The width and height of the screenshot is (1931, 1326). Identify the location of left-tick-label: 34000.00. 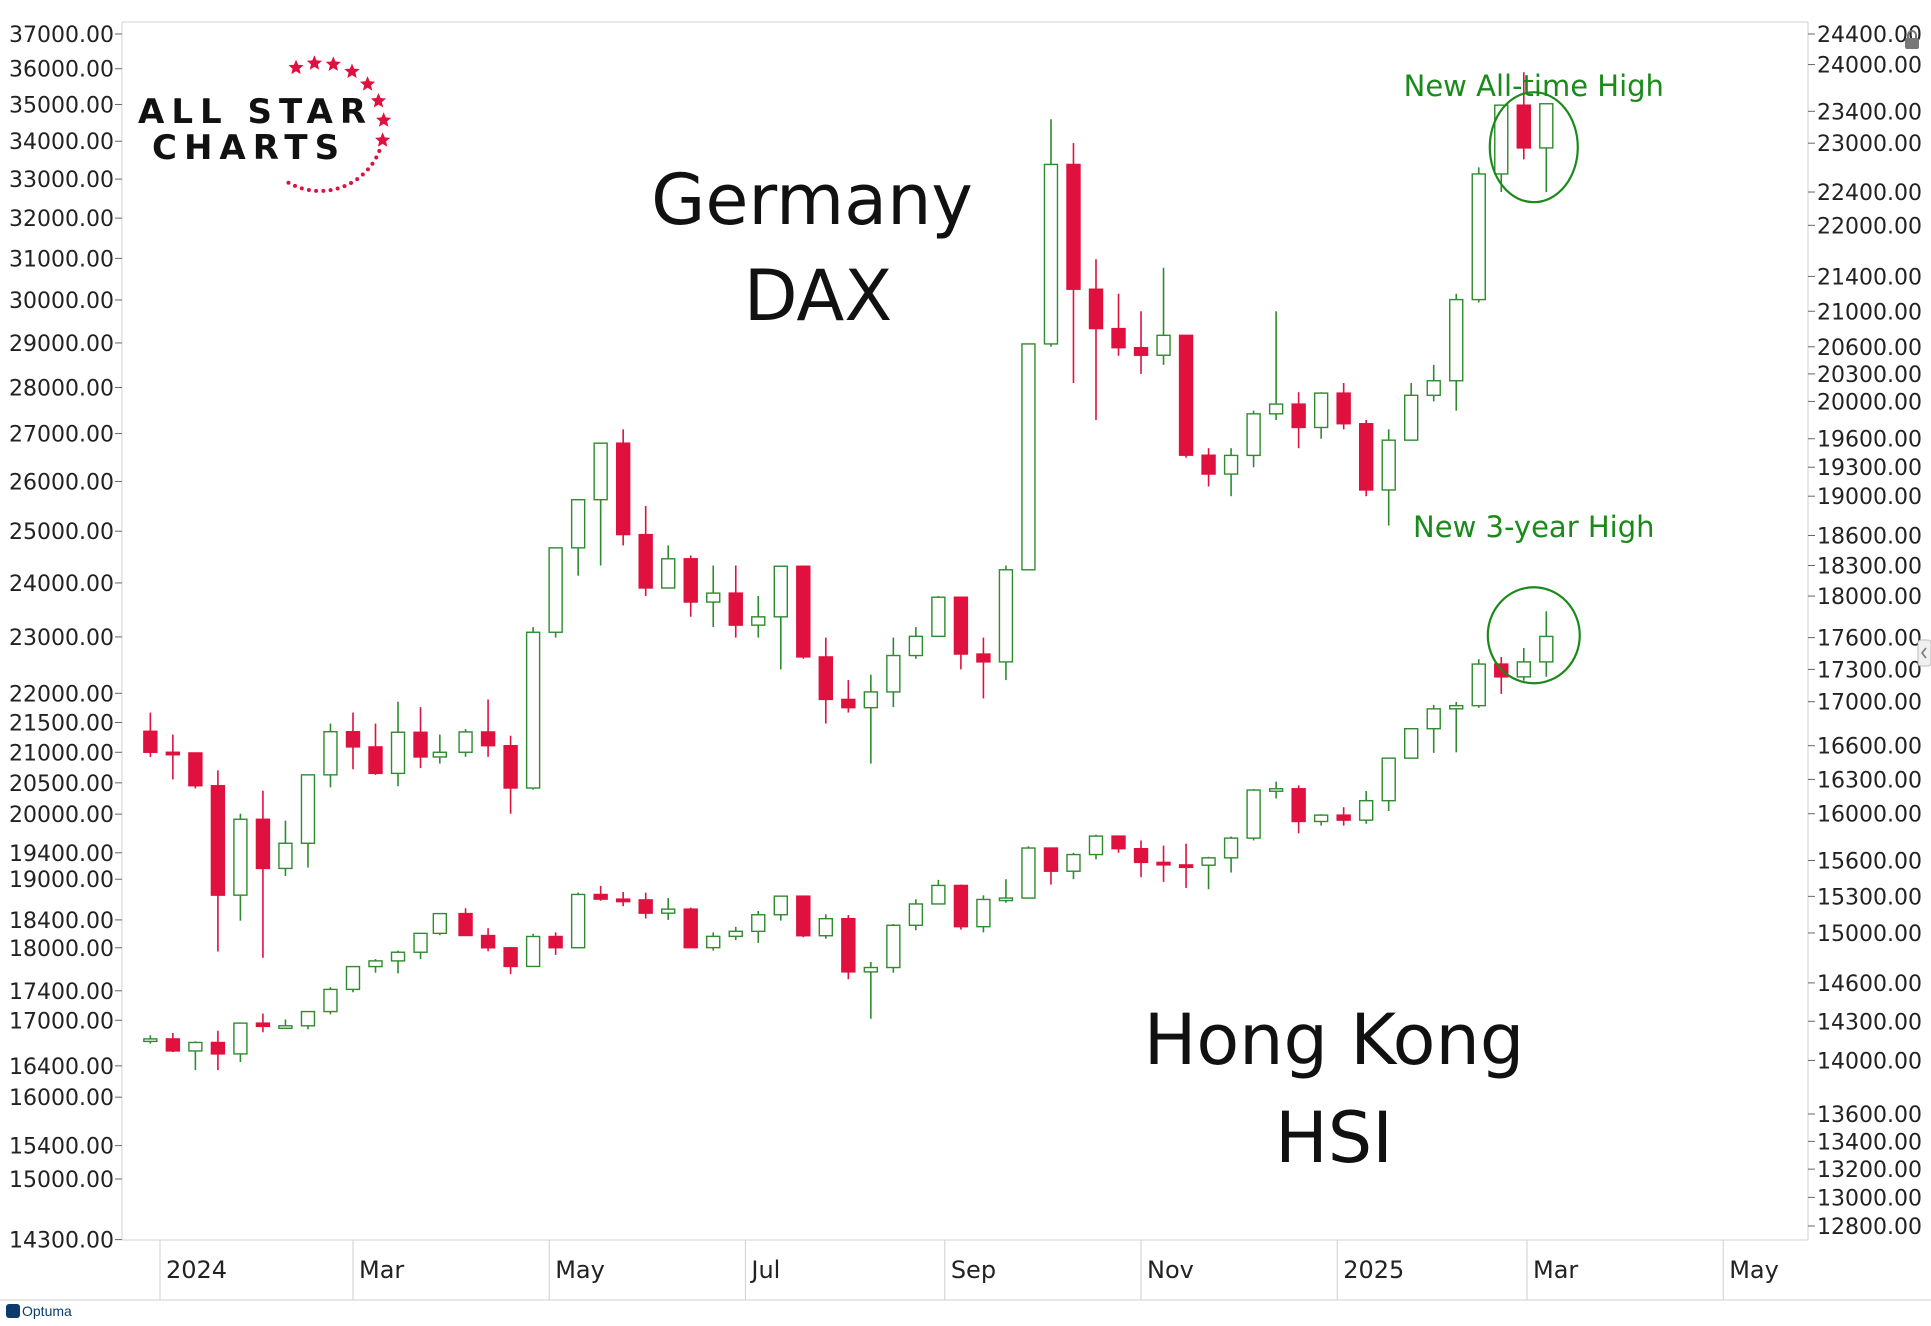
(61, 142).